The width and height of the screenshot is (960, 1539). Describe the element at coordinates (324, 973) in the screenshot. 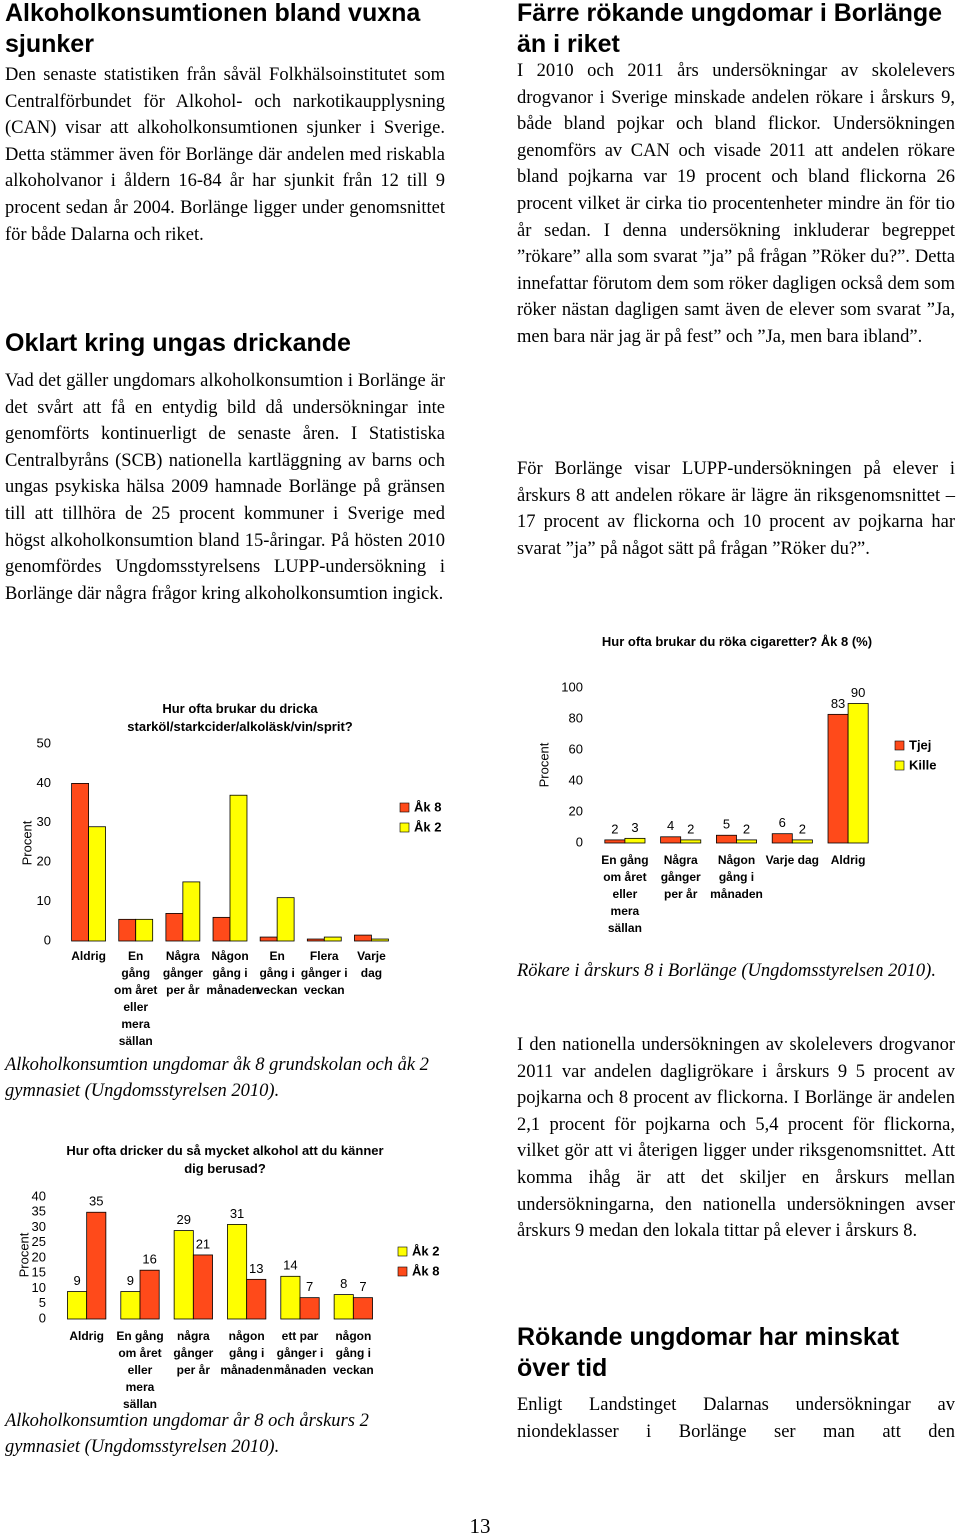

I see `x-tick-label: Flera gånger i veckan` at that location.